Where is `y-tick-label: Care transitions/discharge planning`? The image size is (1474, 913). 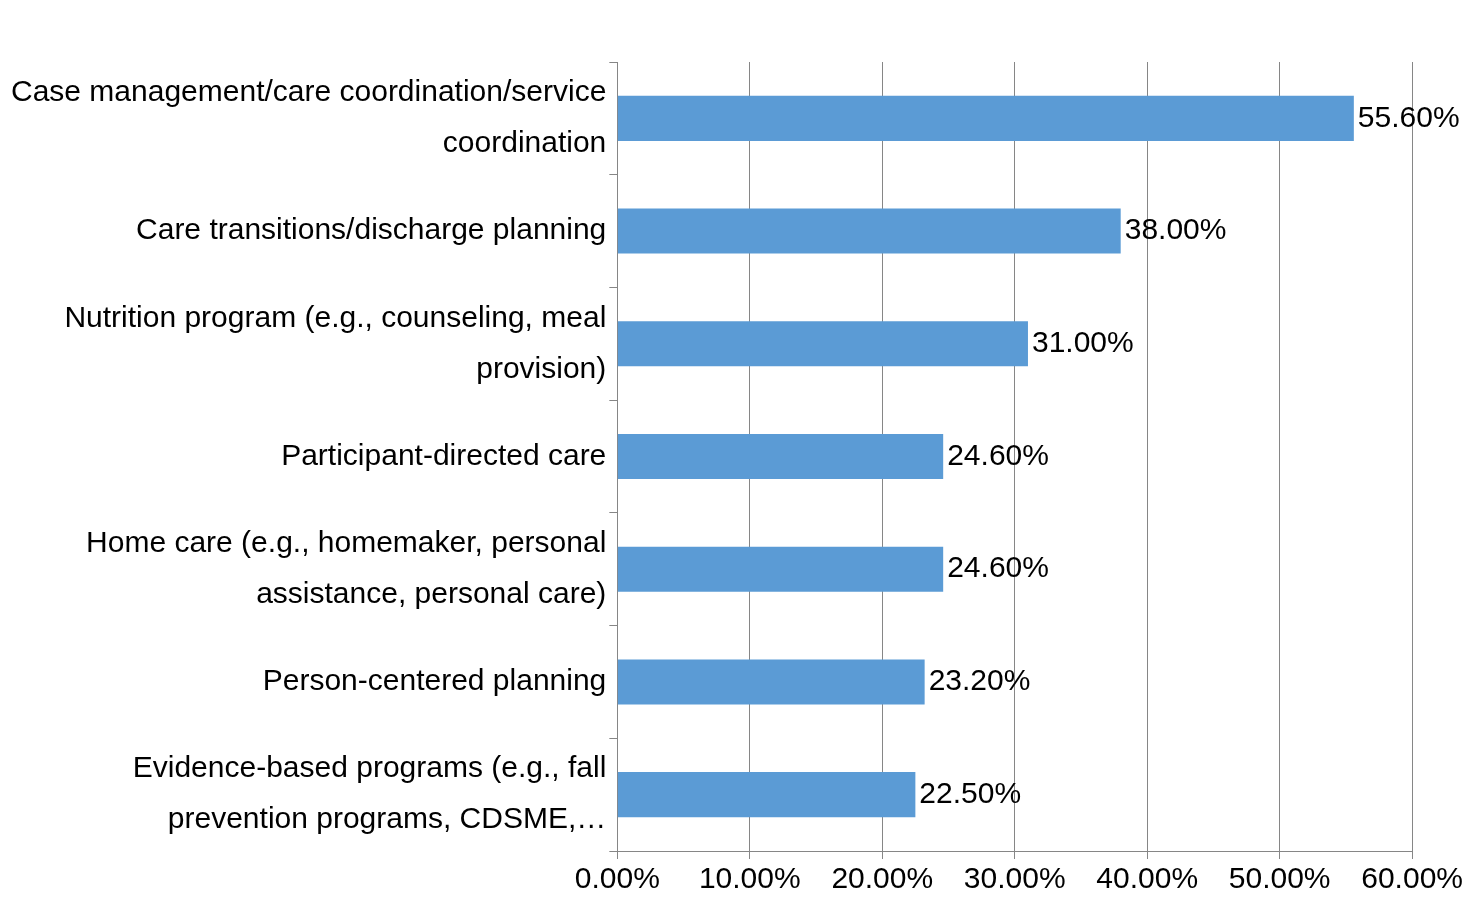
y-tick-label: Care transitions/discharge planning is located at coordinates (371, 229).